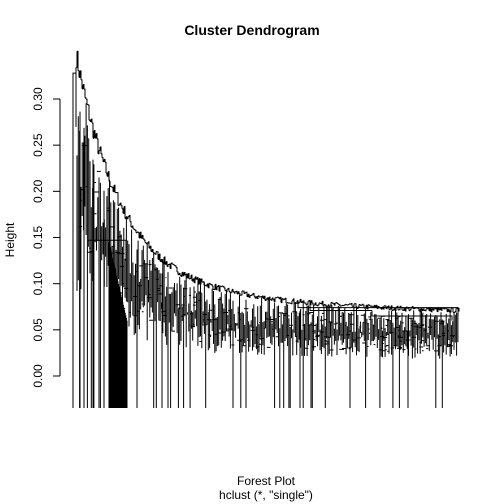 The image size is (504, 504). Describe the element at coordinates (46, 237) in the screenshot. I see `y-axis: 0.00 0.05 0.10 0.15 0.20 0.25 0.30` at that location.